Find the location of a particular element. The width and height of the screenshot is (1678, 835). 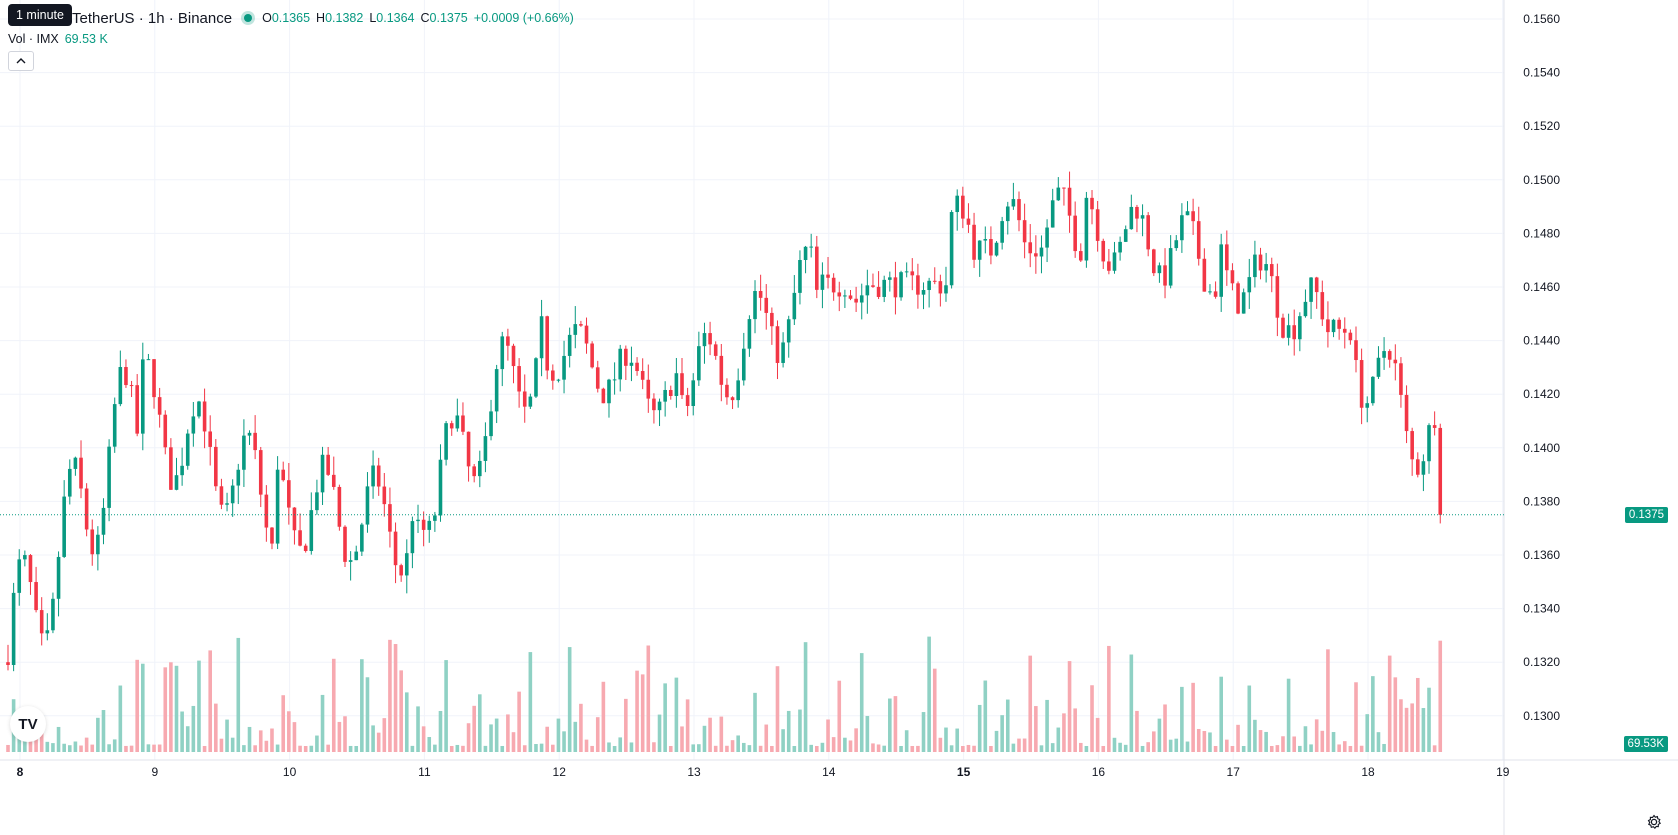

y-tick-label: 0.1320 is located at coordinates (1541, 662).